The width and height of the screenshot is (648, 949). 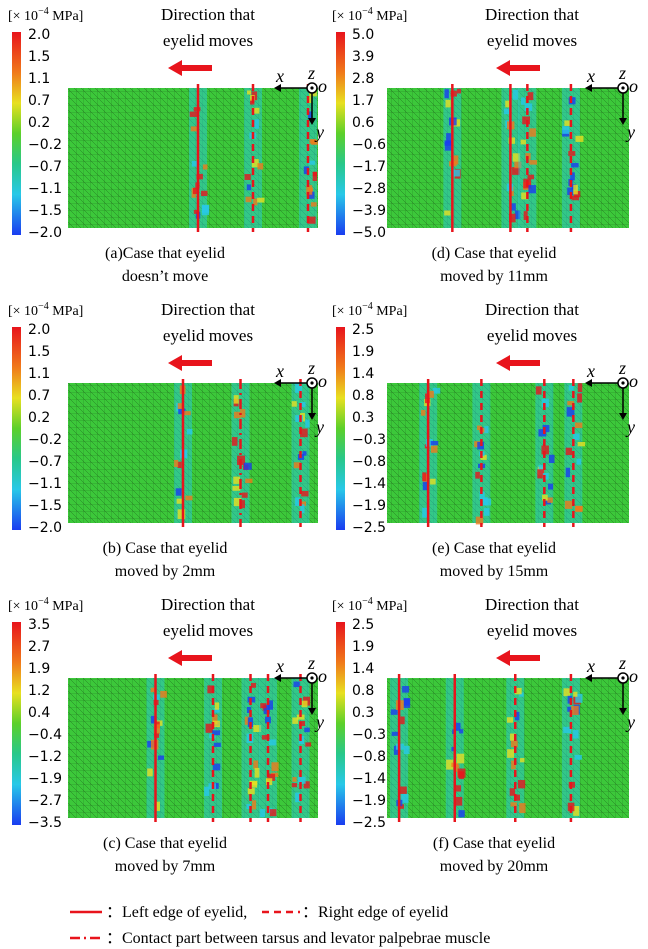 What do you see at coordinates (369, 757) in the screenshot?
I see `colorbar-label: −0.8` at bounding box center [369, 757].